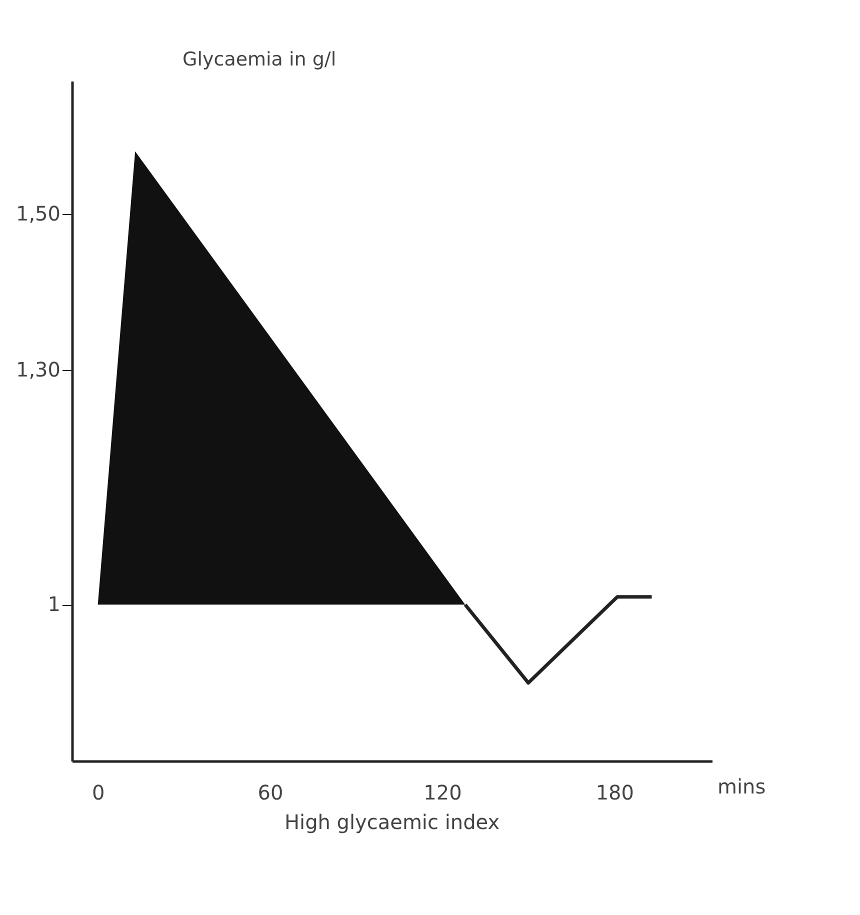 This screenshot has height=915, width=860. What do you see at coordinates (54, 604) in the screenshot?
I see `y-tick-label: 1` at bounding box center [54, 604].